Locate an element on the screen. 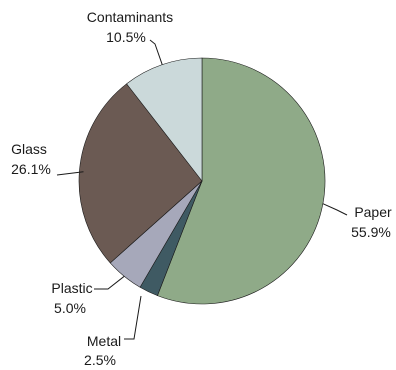 This screenshot has height=370, width=396. leader-line-paper is located at coordinates (335, 209).